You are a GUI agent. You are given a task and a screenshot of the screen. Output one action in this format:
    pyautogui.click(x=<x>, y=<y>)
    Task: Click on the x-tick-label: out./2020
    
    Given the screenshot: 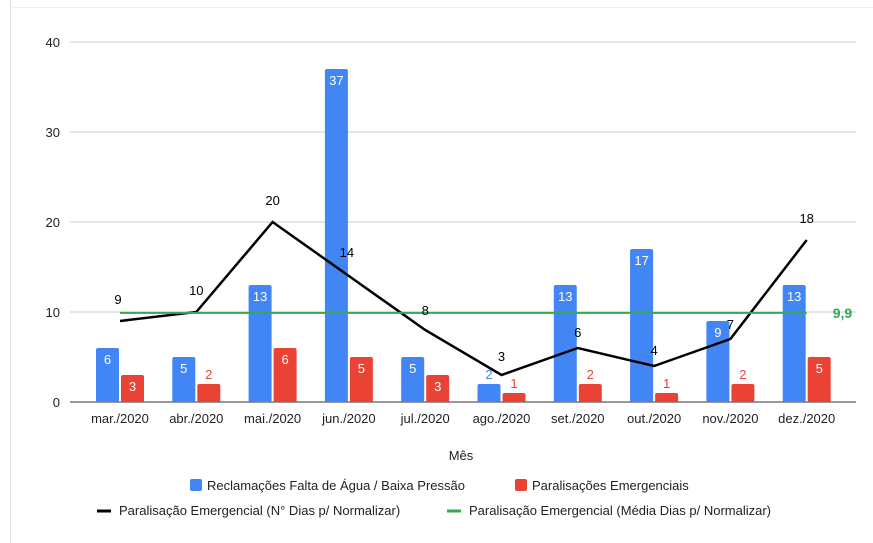 What is the action you would take?
    pyautogui.click(x=654, y=418)
    